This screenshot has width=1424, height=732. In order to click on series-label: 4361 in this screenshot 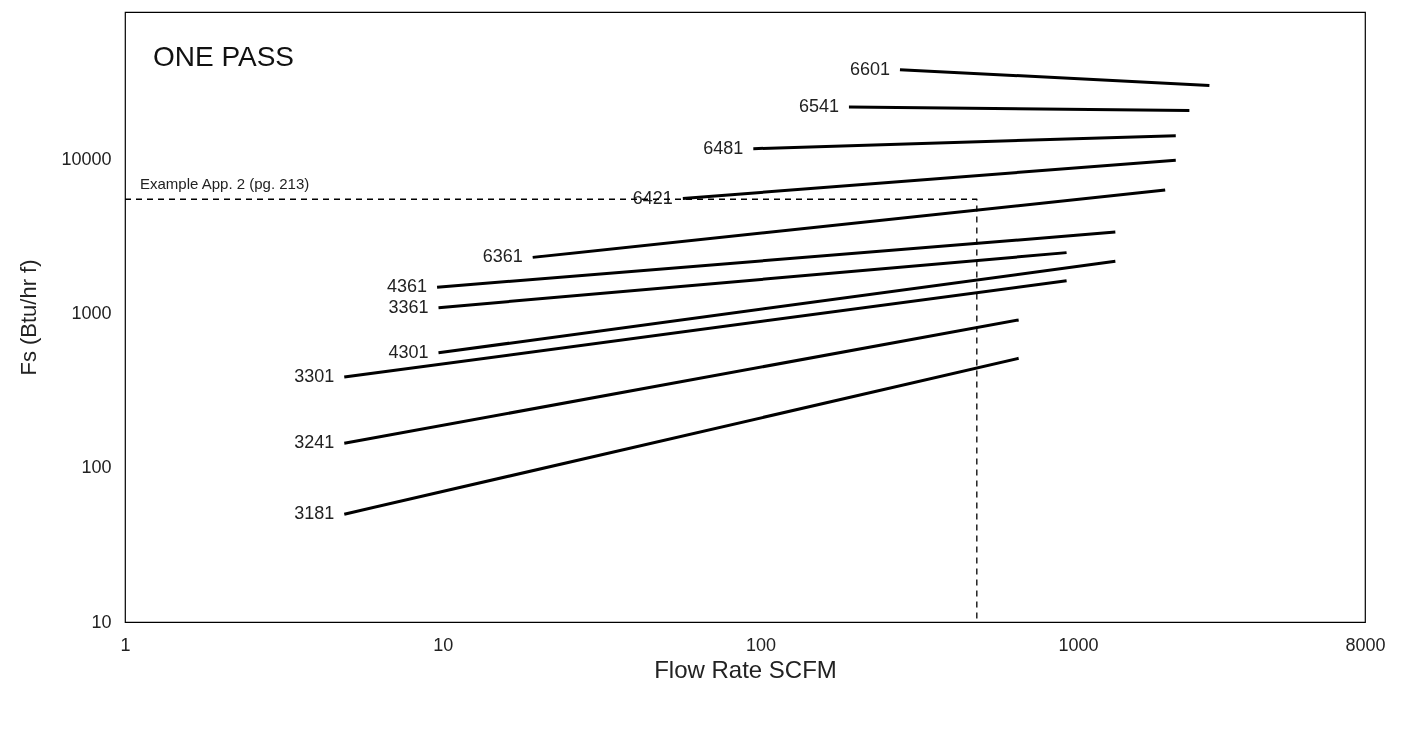, I will do `click(407, 286)`.